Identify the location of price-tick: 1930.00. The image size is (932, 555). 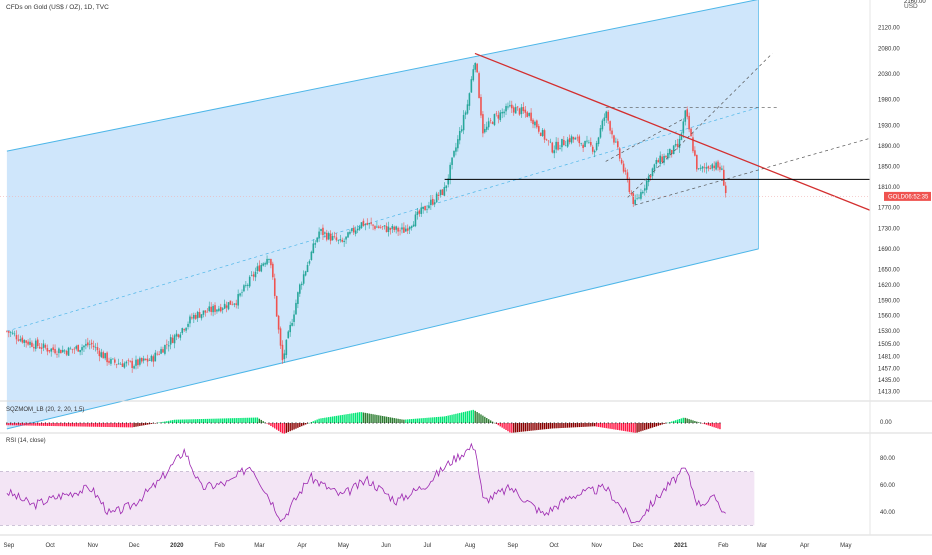
(889, 126).